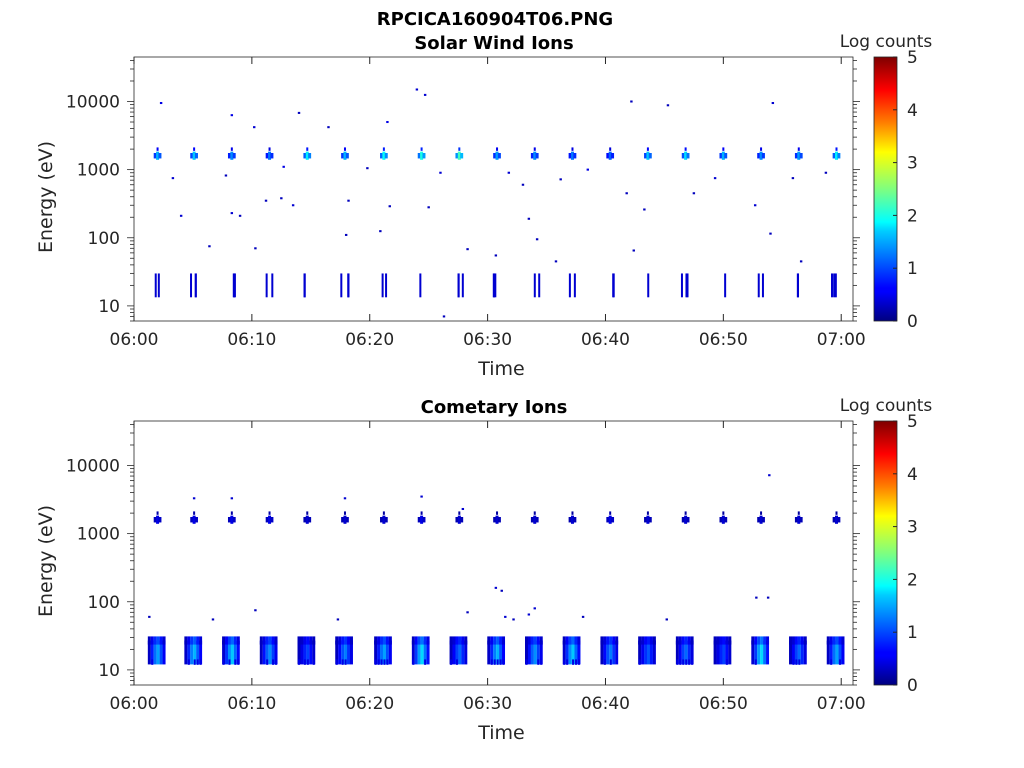 The height and width of the screenshot is (768, 1024). Describe the element at coordinates (104, 603) in the screenshot. I see `y-tick-label: 100` at that location.